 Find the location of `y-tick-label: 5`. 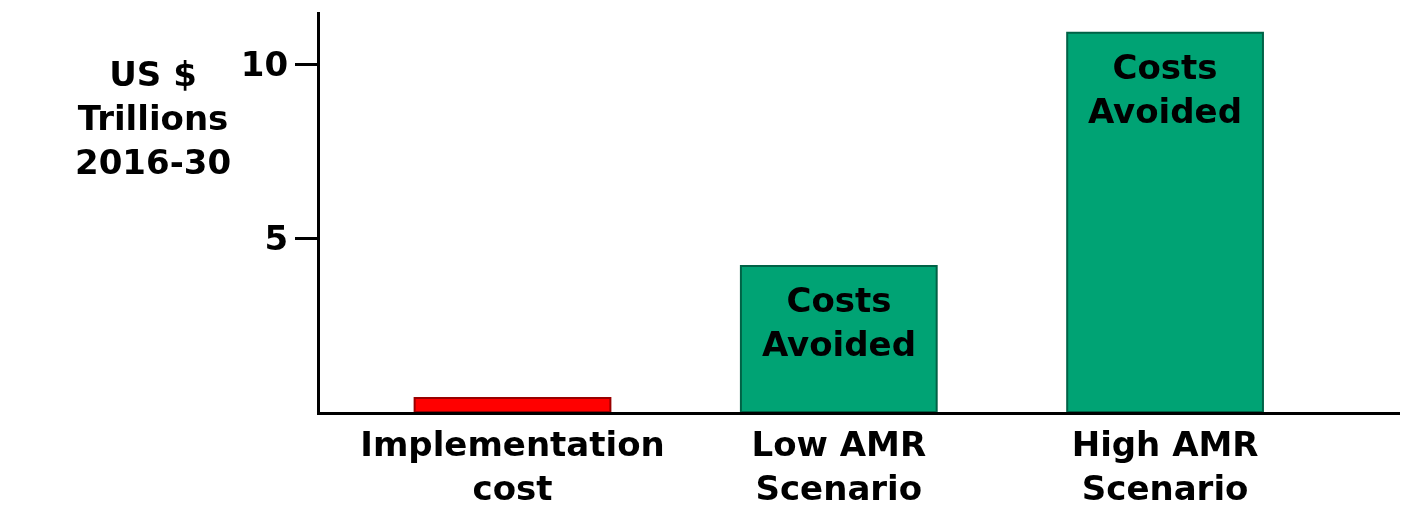

y-tick-label: 5 is located at coordinates (276, 237).